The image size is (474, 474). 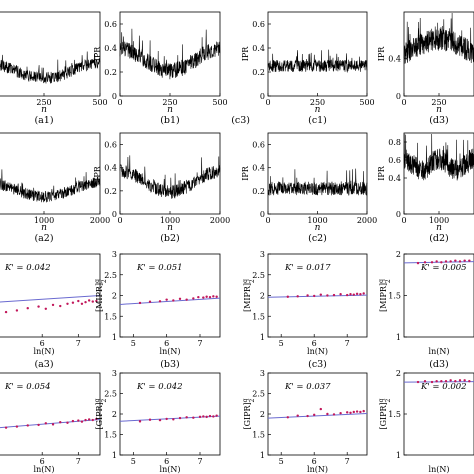 I want to click on y-tick-label: 0.2, so click(x=110, y=72).